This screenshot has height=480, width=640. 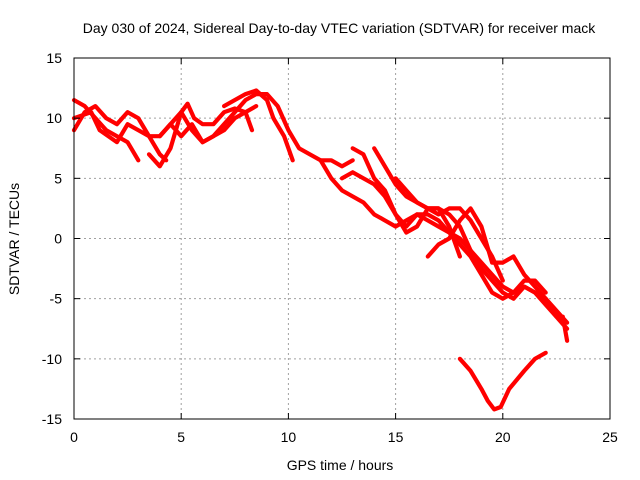 I want to click on x-tick-label: 0, so click(x=74, y=437).